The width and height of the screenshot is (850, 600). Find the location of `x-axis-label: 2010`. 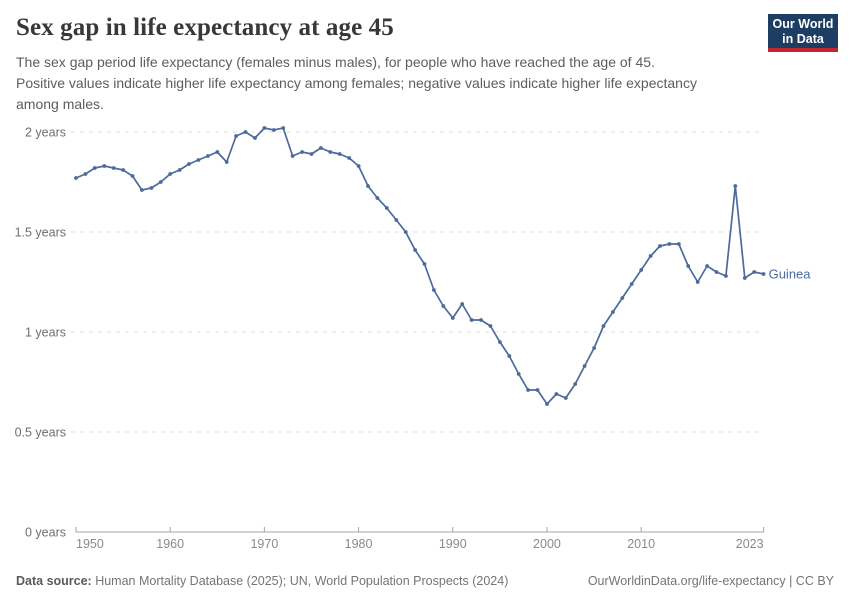

x-axis-label: 2010 is located at coordinates (641, 544).